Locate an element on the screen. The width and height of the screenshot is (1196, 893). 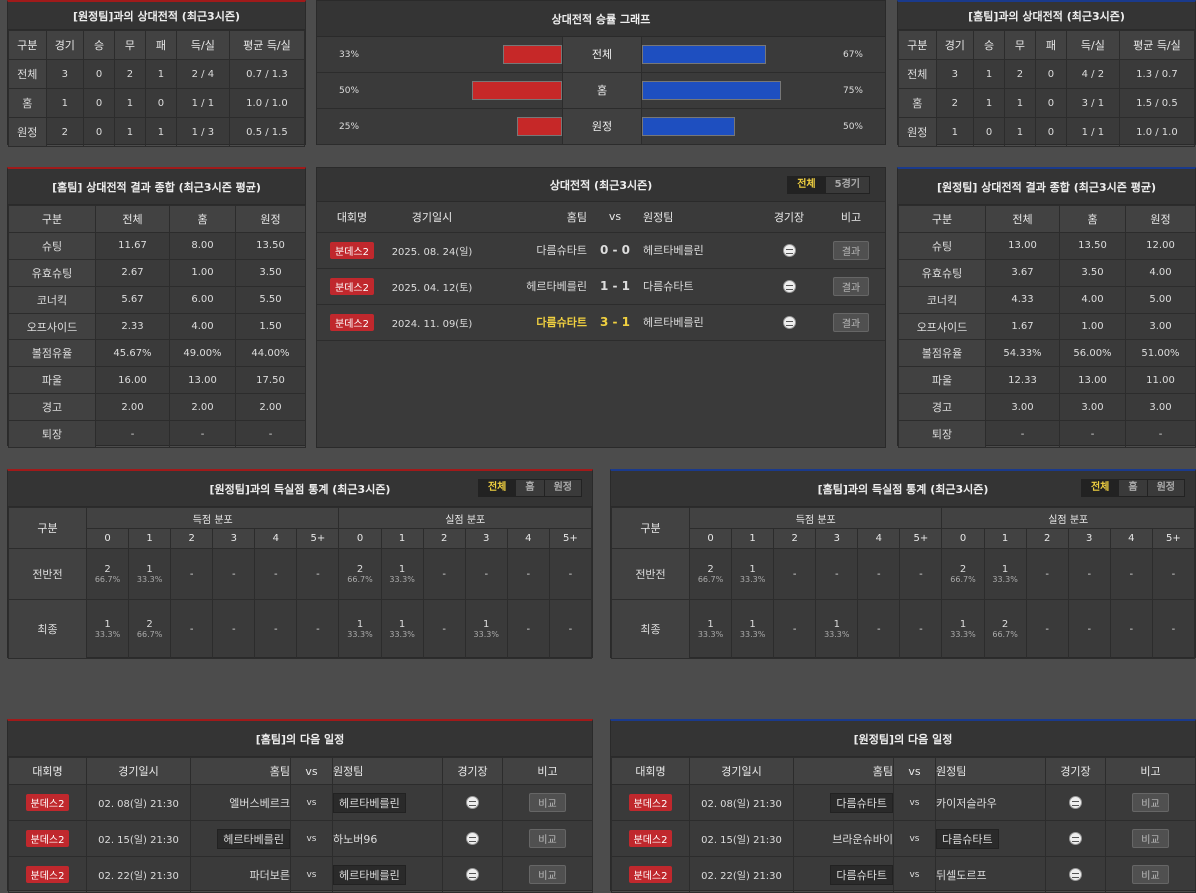
column-header: 원정팀 is located at coordinates (702, 217).